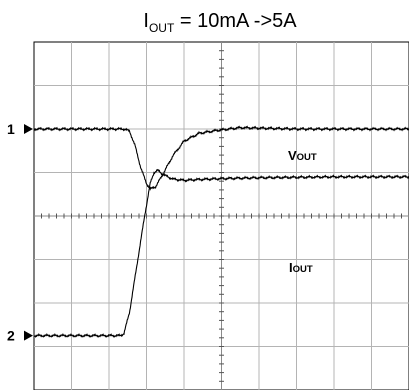 This screenshot has height=390, width=409. I want to click on iout-trace-label: IOUT, so click(301, 267).